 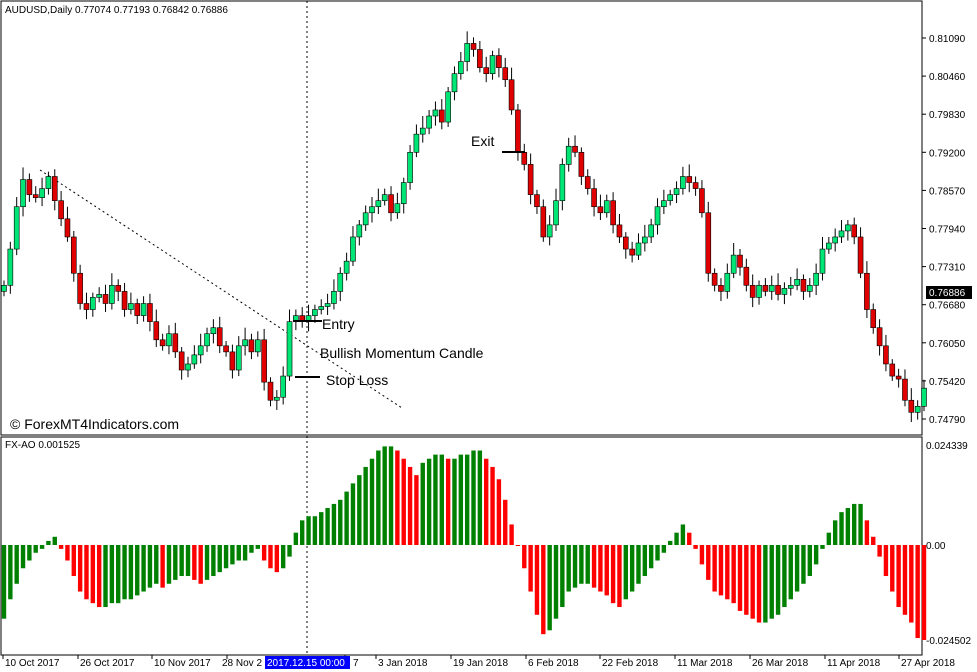 What do you see at coordinates (403, 663) in the screenshot?
I see `time-tick-label: 3 Jan 2018` at bounding box center [403, 663].